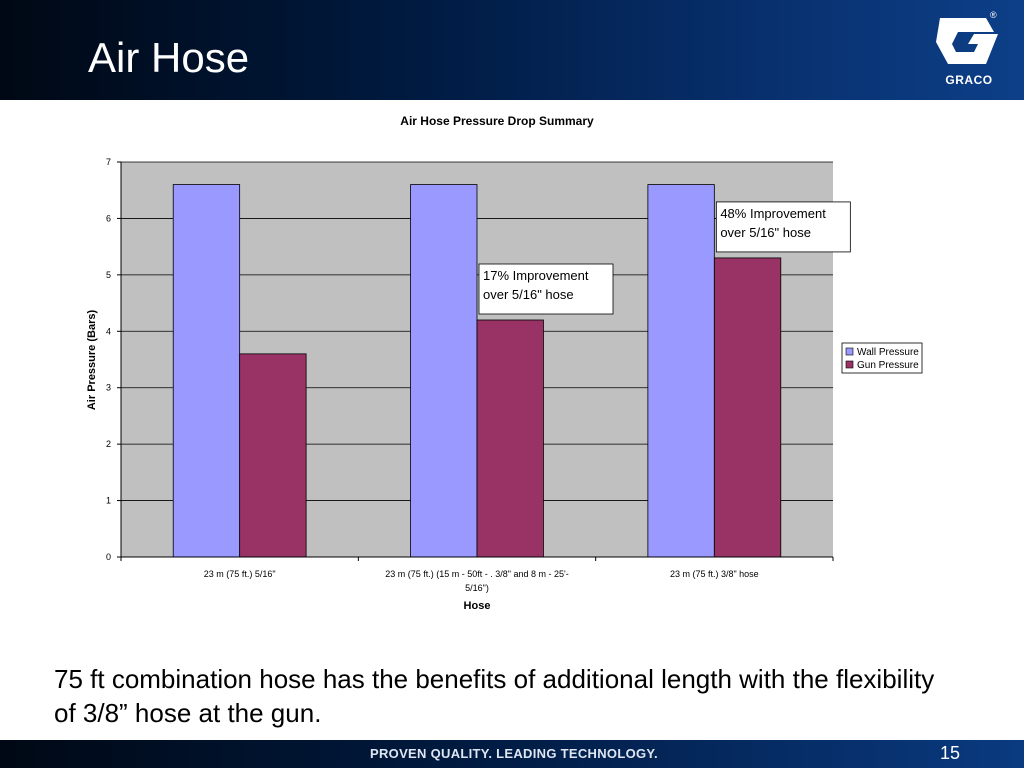 The width and height of the screenshot is (1024, 768). I want to click on x-axis-label: Hose, so click(477, 606).